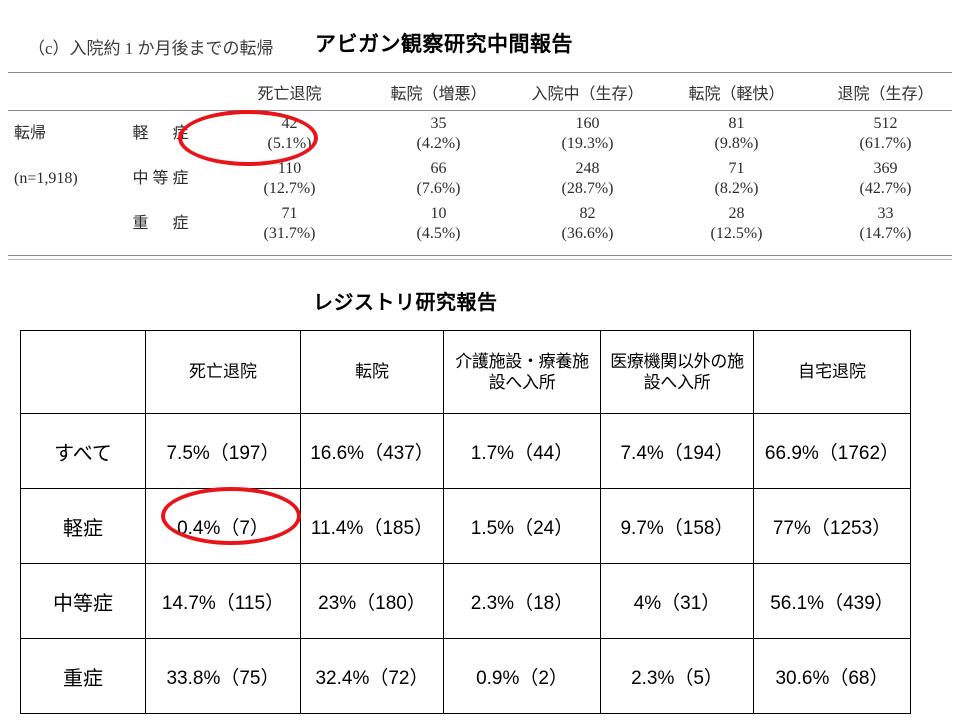  I want to click on row-label-mild: 軽症, so click(83, 526).